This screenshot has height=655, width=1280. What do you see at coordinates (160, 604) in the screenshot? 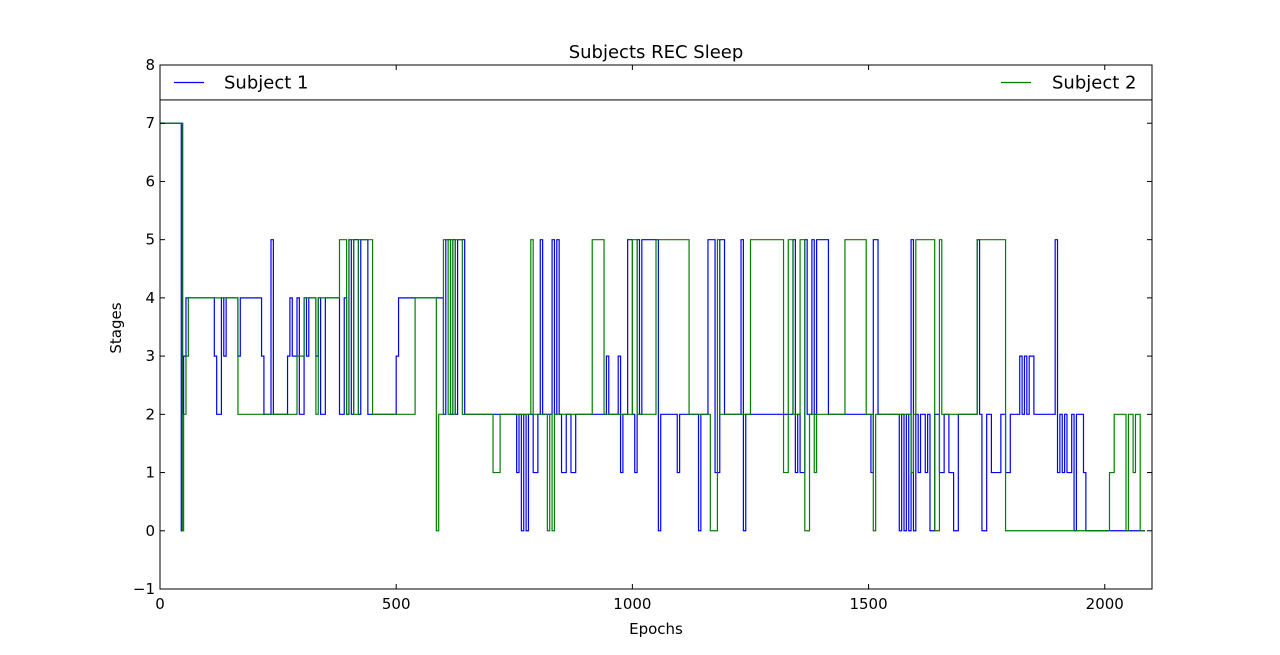
I see `x-tick-label: 0` at bounding box center [160, 604].